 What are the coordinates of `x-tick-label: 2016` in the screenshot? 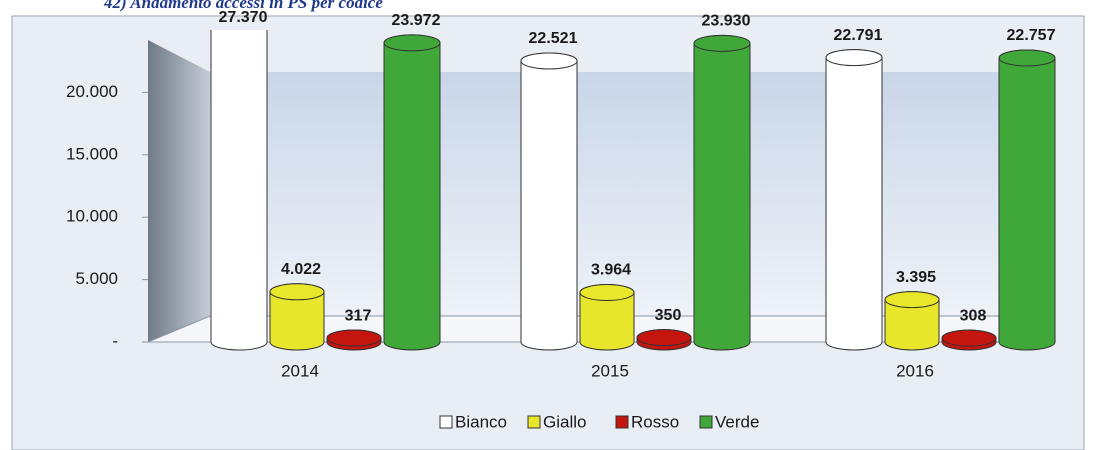 It's located at (915, 370).